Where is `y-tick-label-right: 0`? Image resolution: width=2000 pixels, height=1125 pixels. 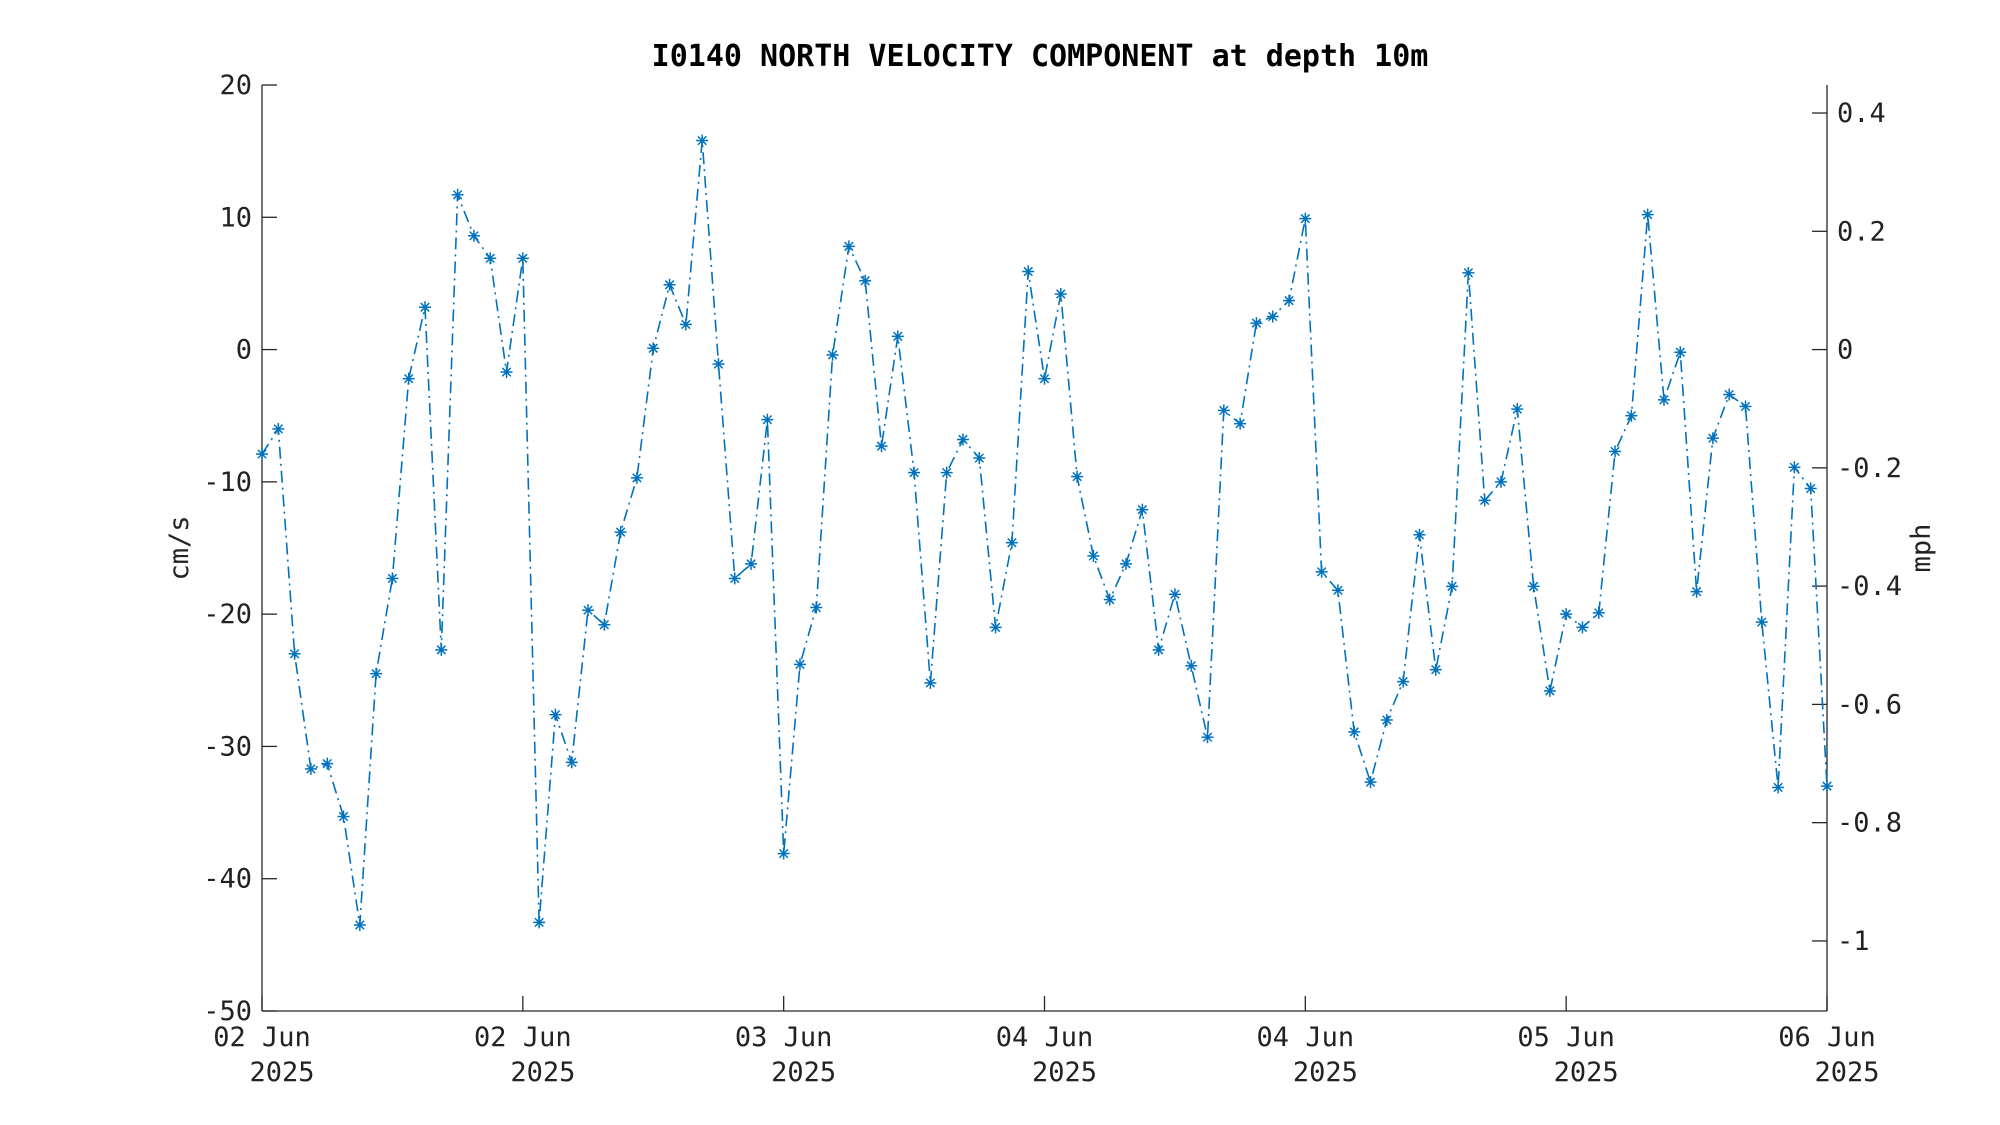
y-tick-label-right: 0 is located at coordinates (1845, 350).